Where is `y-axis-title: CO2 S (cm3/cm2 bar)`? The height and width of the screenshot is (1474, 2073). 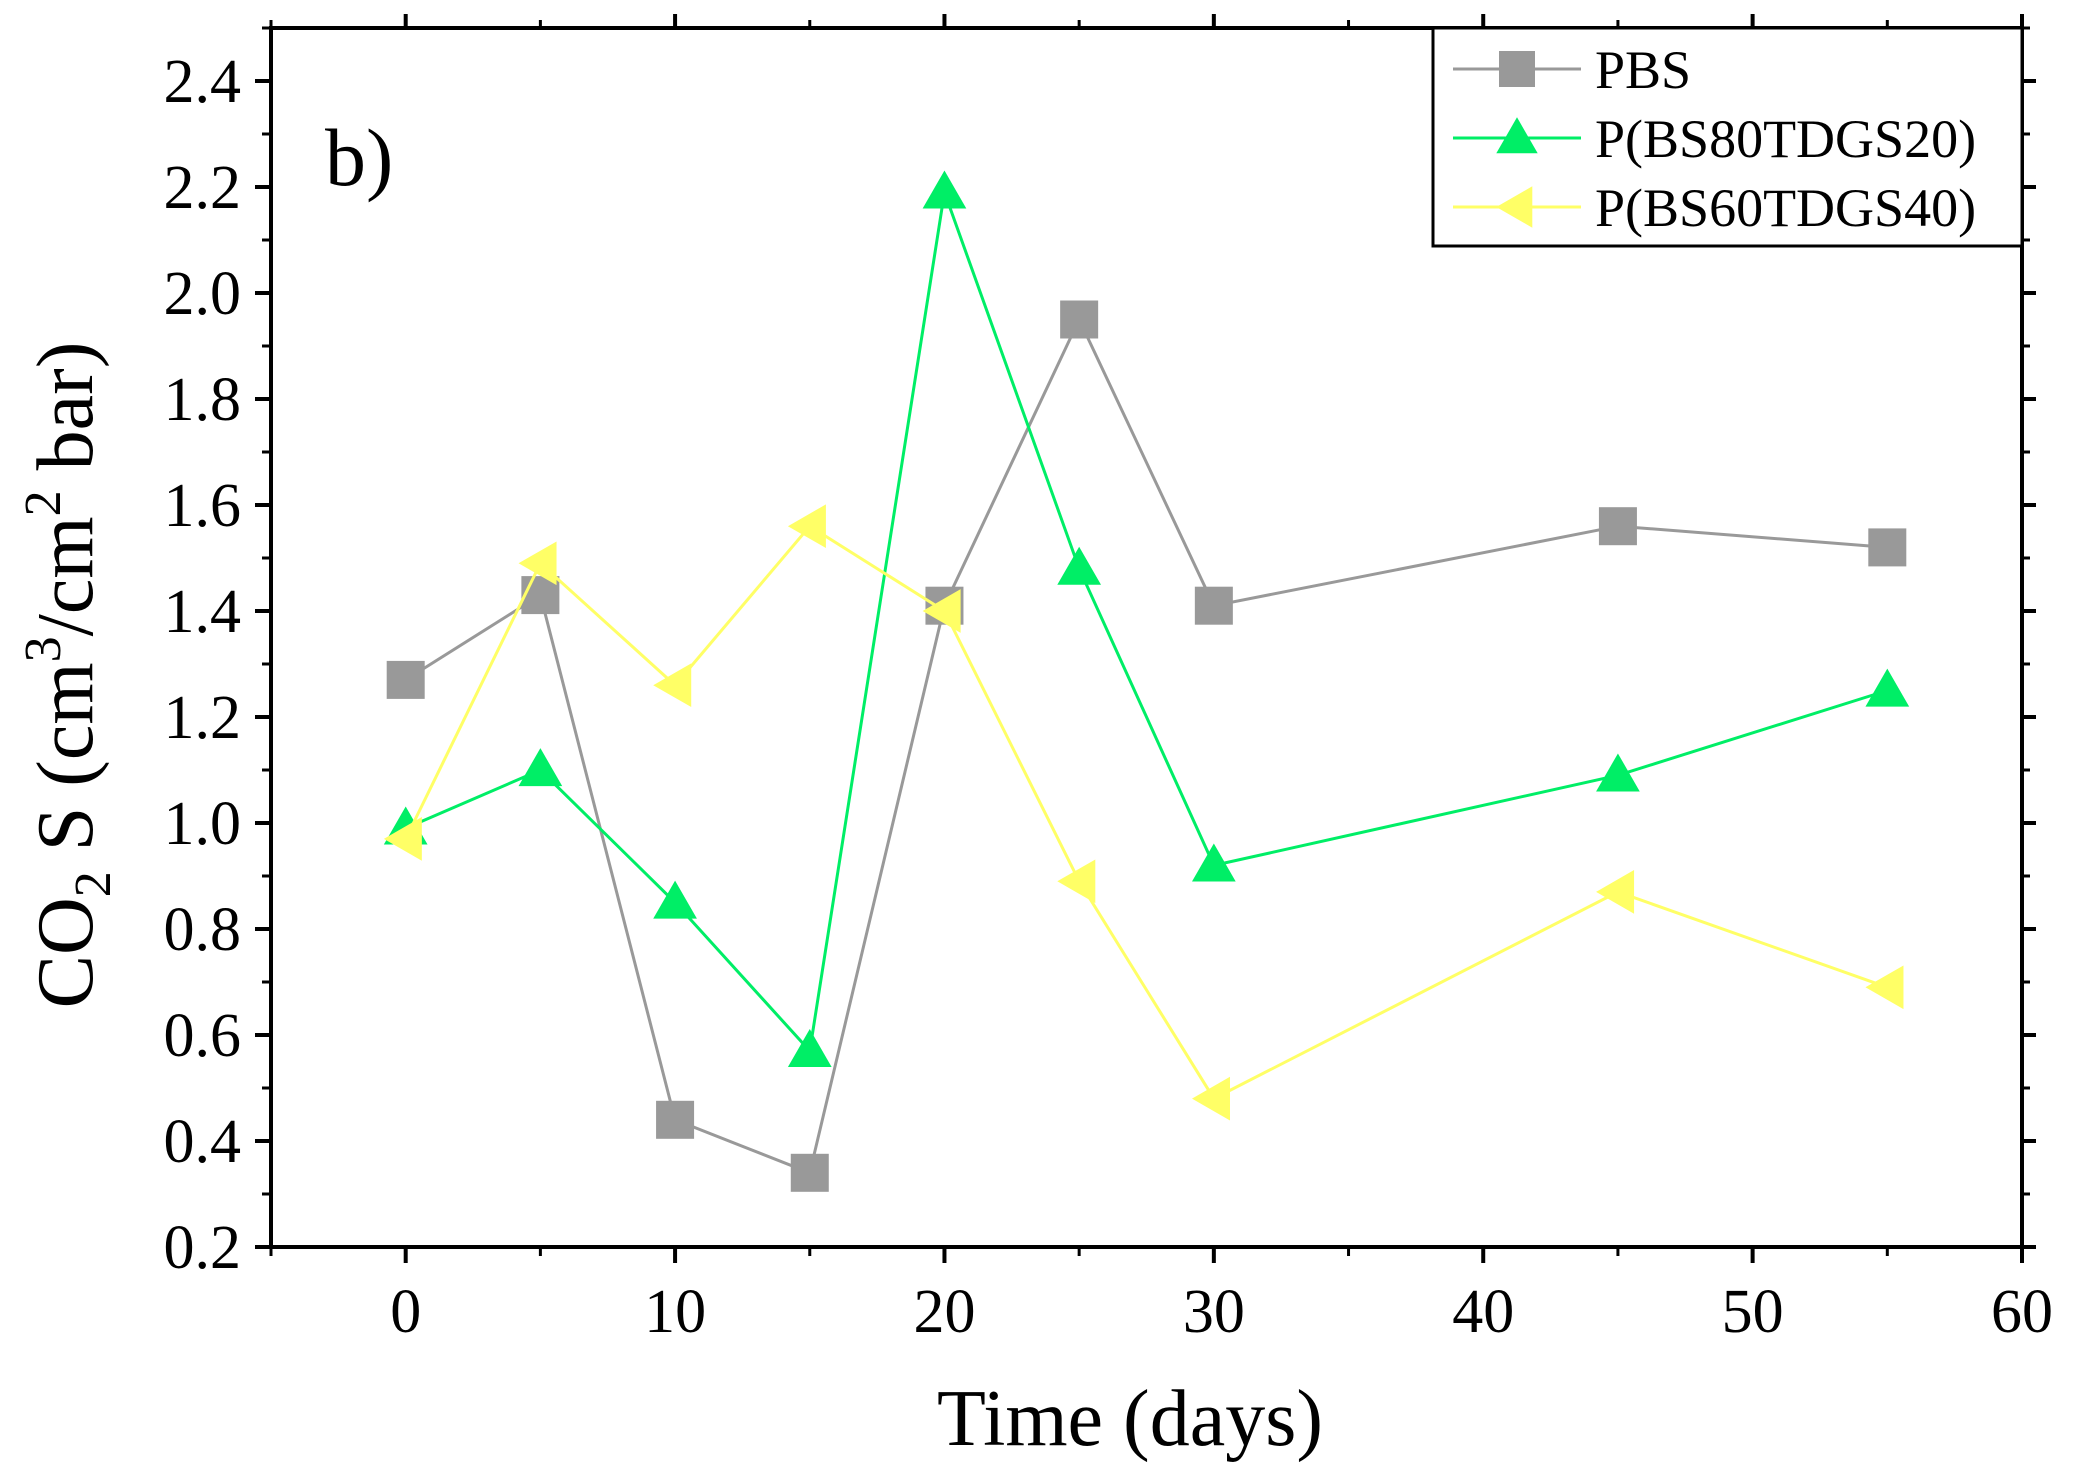 y-axis-title: CO2 S (cm3/cm2 bar) is located at coordinates (68, 675).